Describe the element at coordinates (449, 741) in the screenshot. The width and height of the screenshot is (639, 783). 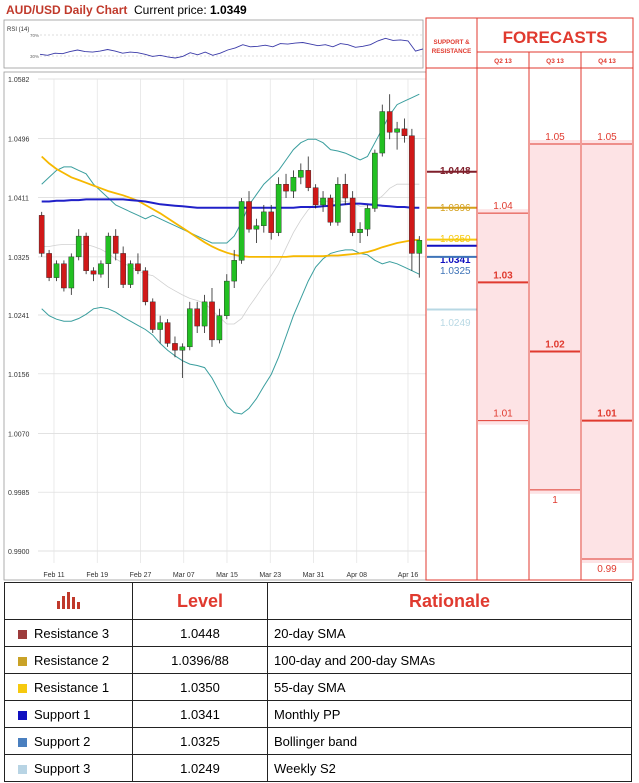
I see `level-rationale: Bollinger band` at that location.